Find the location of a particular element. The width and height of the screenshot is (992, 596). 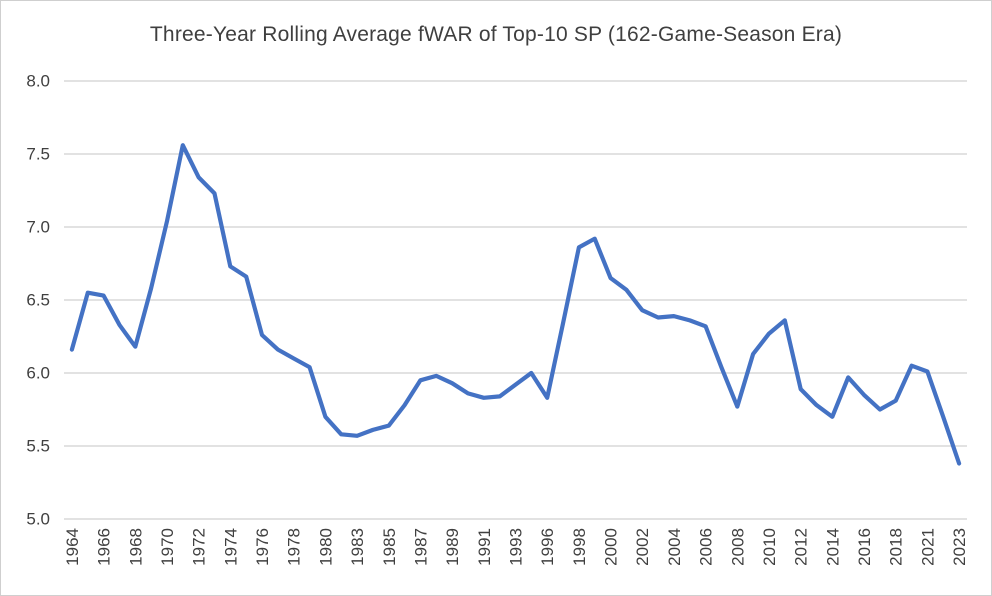

x-tick-label: 1989 is located at coordinates (452, 547).